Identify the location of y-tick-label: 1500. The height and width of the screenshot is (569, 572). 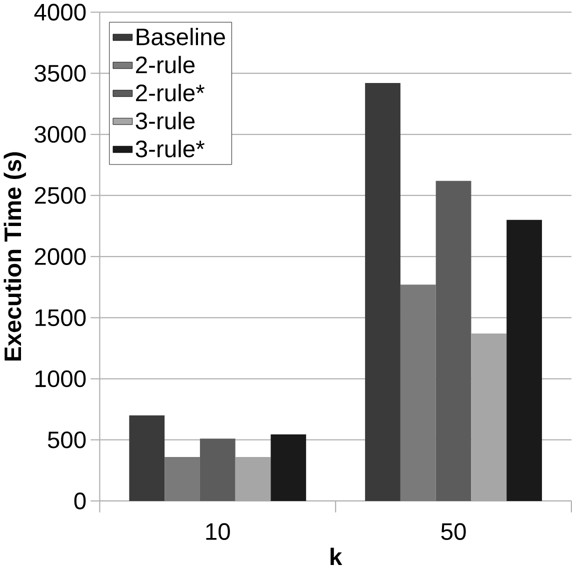
(61, 317).